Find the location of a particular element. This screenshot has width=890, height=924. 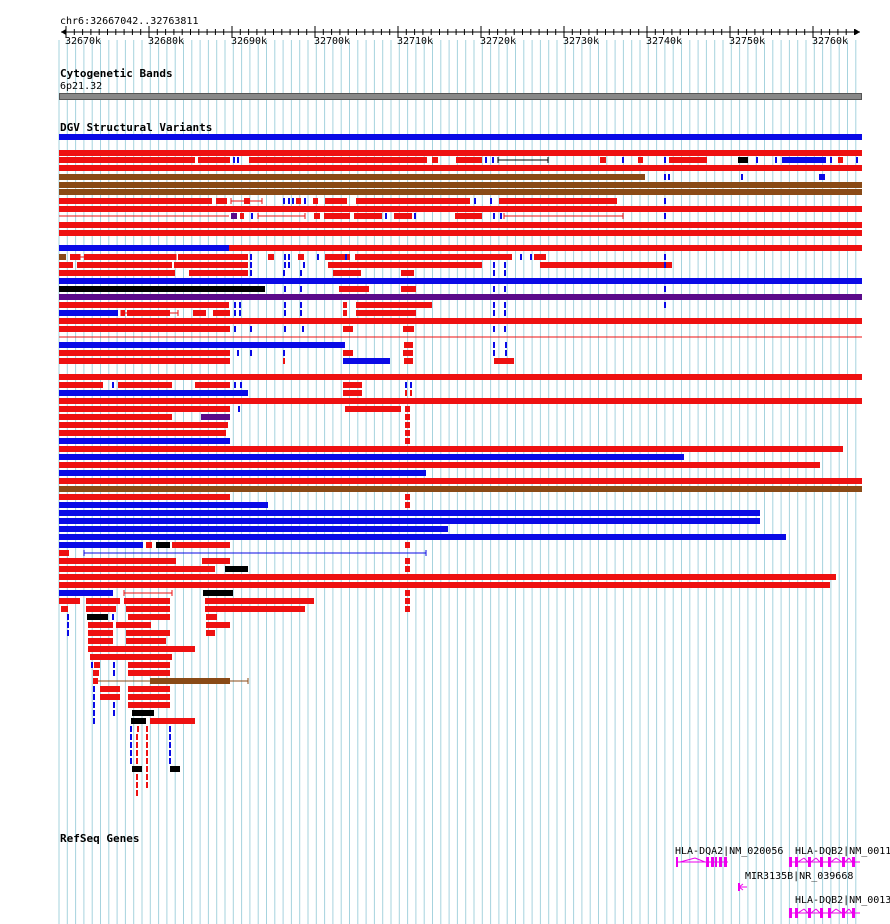

gene-label-hla-dqb2-1: HLA-DQB2|NM_0011 is located at coordinates (842, 851).